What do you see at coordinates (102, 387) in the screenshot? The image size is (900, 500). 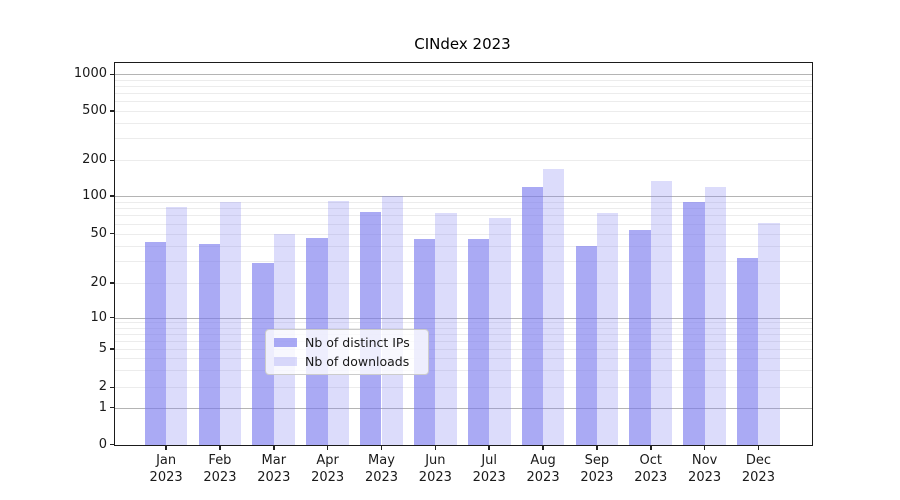 I see `y-axis-tick-label: 2` at bounding box center [102, 387].